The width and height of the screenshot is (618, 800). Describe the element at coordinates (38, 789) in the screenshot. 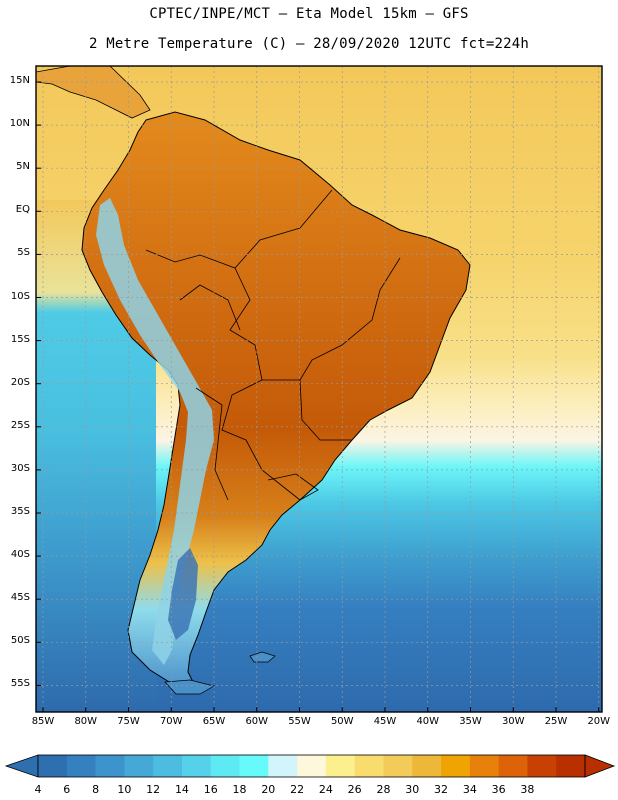

I see `colorbar-label: 4` at that location.